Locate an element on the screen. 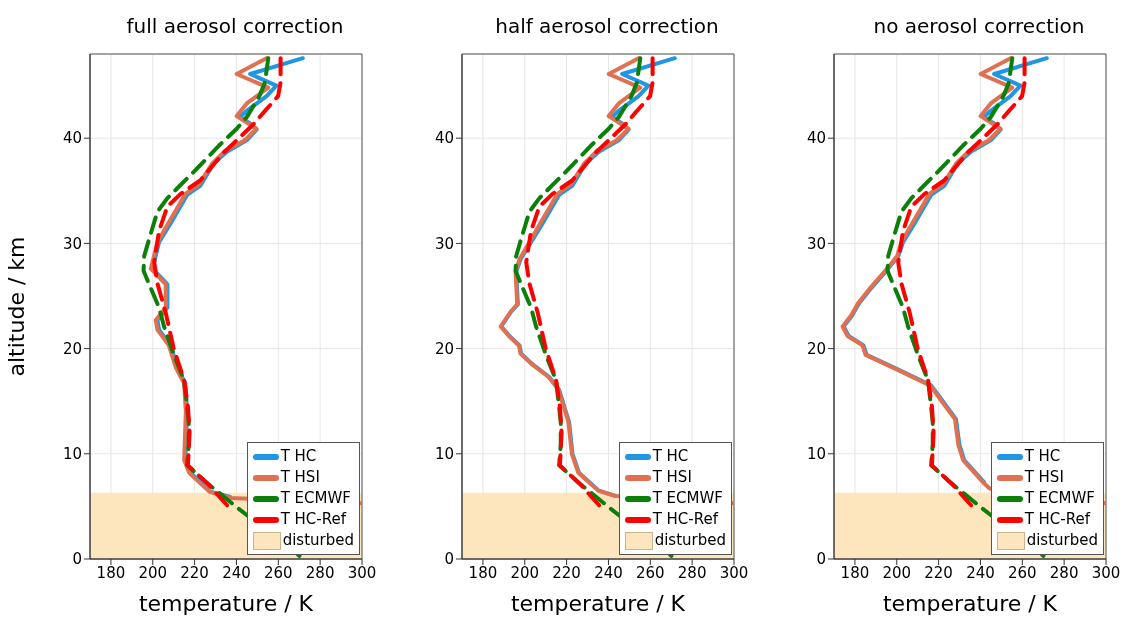 The image size is (1133, 637). y-axis-title: altitude / km is located at coordinates (16, 306).